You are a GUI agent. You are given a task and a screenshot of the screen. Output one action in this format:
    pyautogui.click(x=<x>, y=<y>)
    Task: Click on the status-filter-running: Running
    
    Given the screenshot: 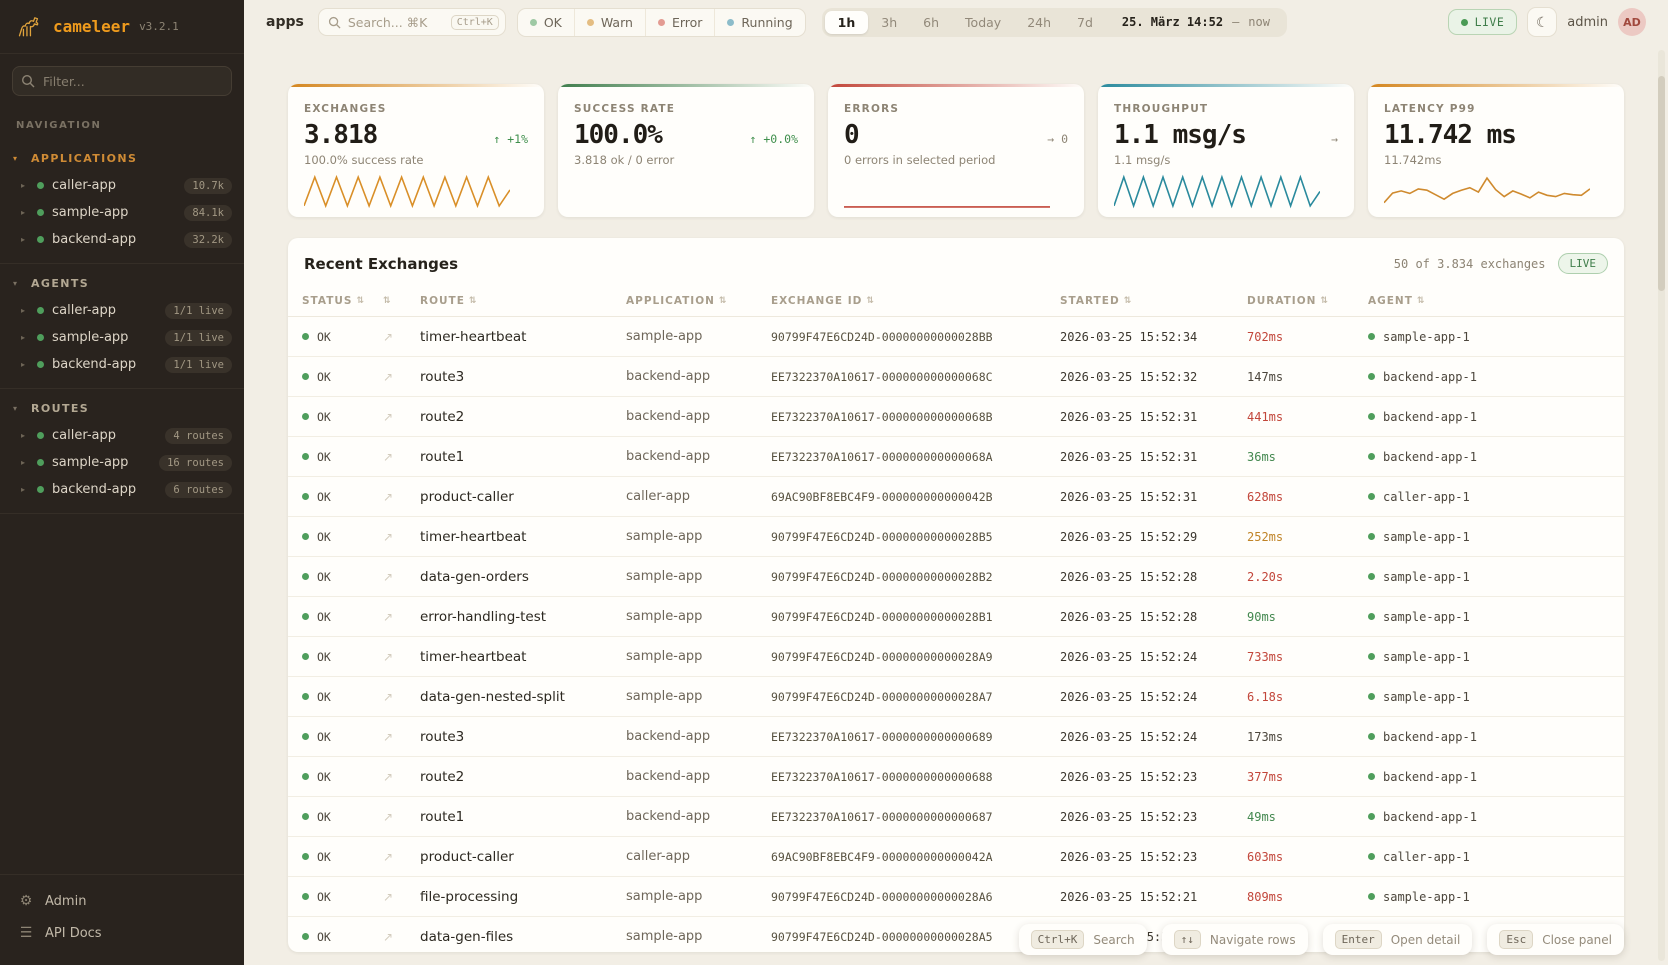 What is the action you would take?
    pyautogui.click(x=759, y=22)
    